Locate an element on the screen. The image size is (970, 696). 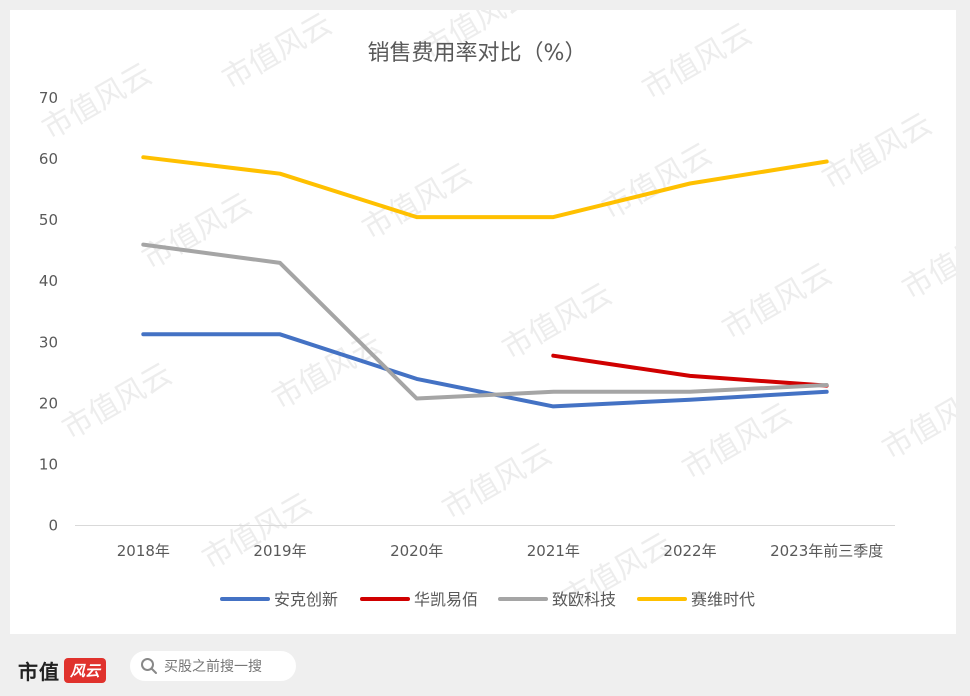
search-box: 买股之前搜一搜 is located at coordinates (213, 666).